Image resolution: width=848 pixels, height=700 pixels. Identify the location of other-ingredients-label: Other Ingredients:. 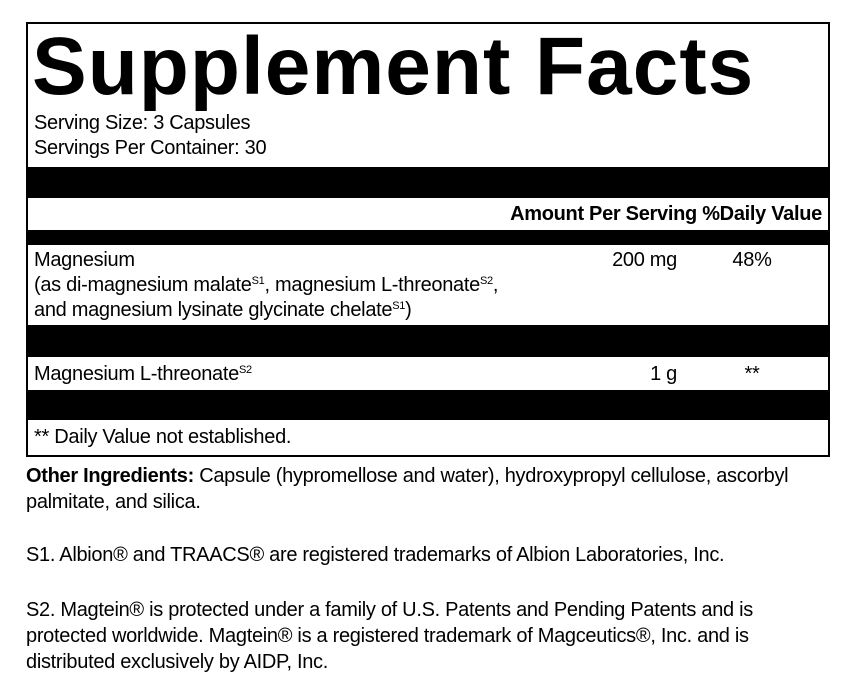
(110, 476).